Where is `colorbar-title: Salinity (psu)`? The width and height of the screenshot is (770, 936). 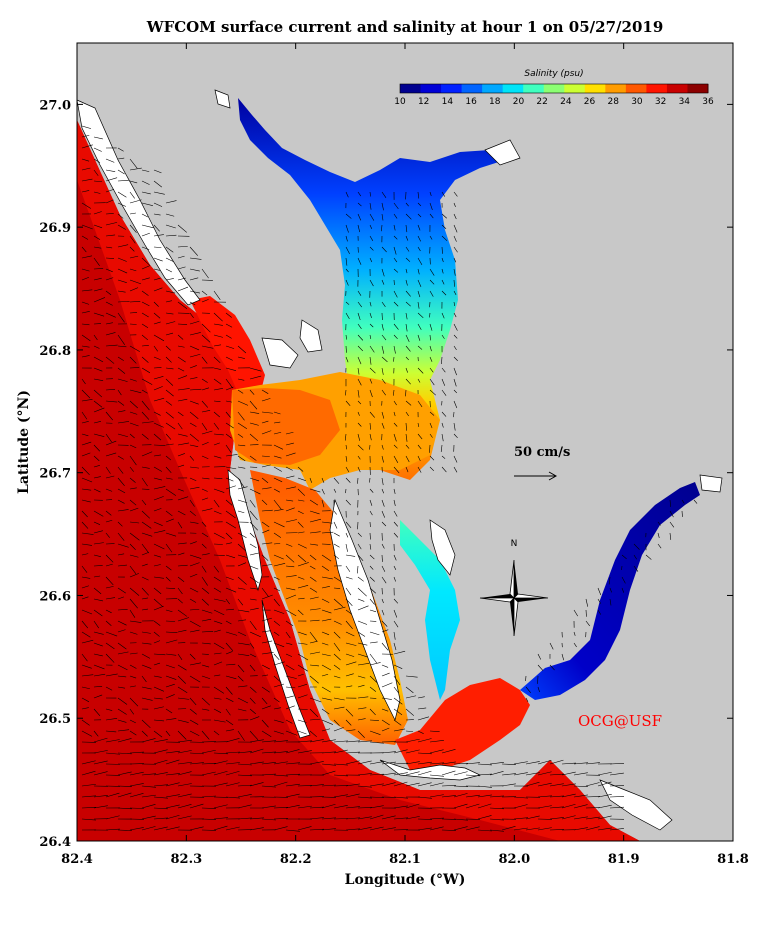 colorbar-title: Salinity (psu) is located at coordinates (553, 74).